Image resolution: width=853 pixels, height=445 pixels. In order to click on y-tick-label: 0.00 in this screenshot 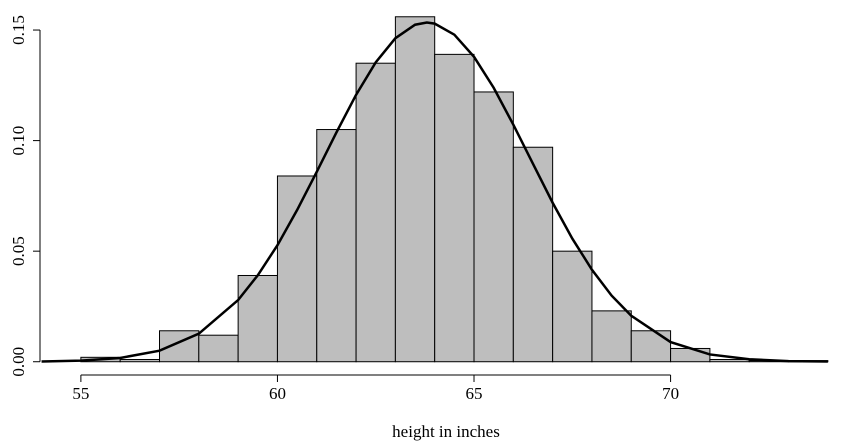, I will do `click(18, 362)`.